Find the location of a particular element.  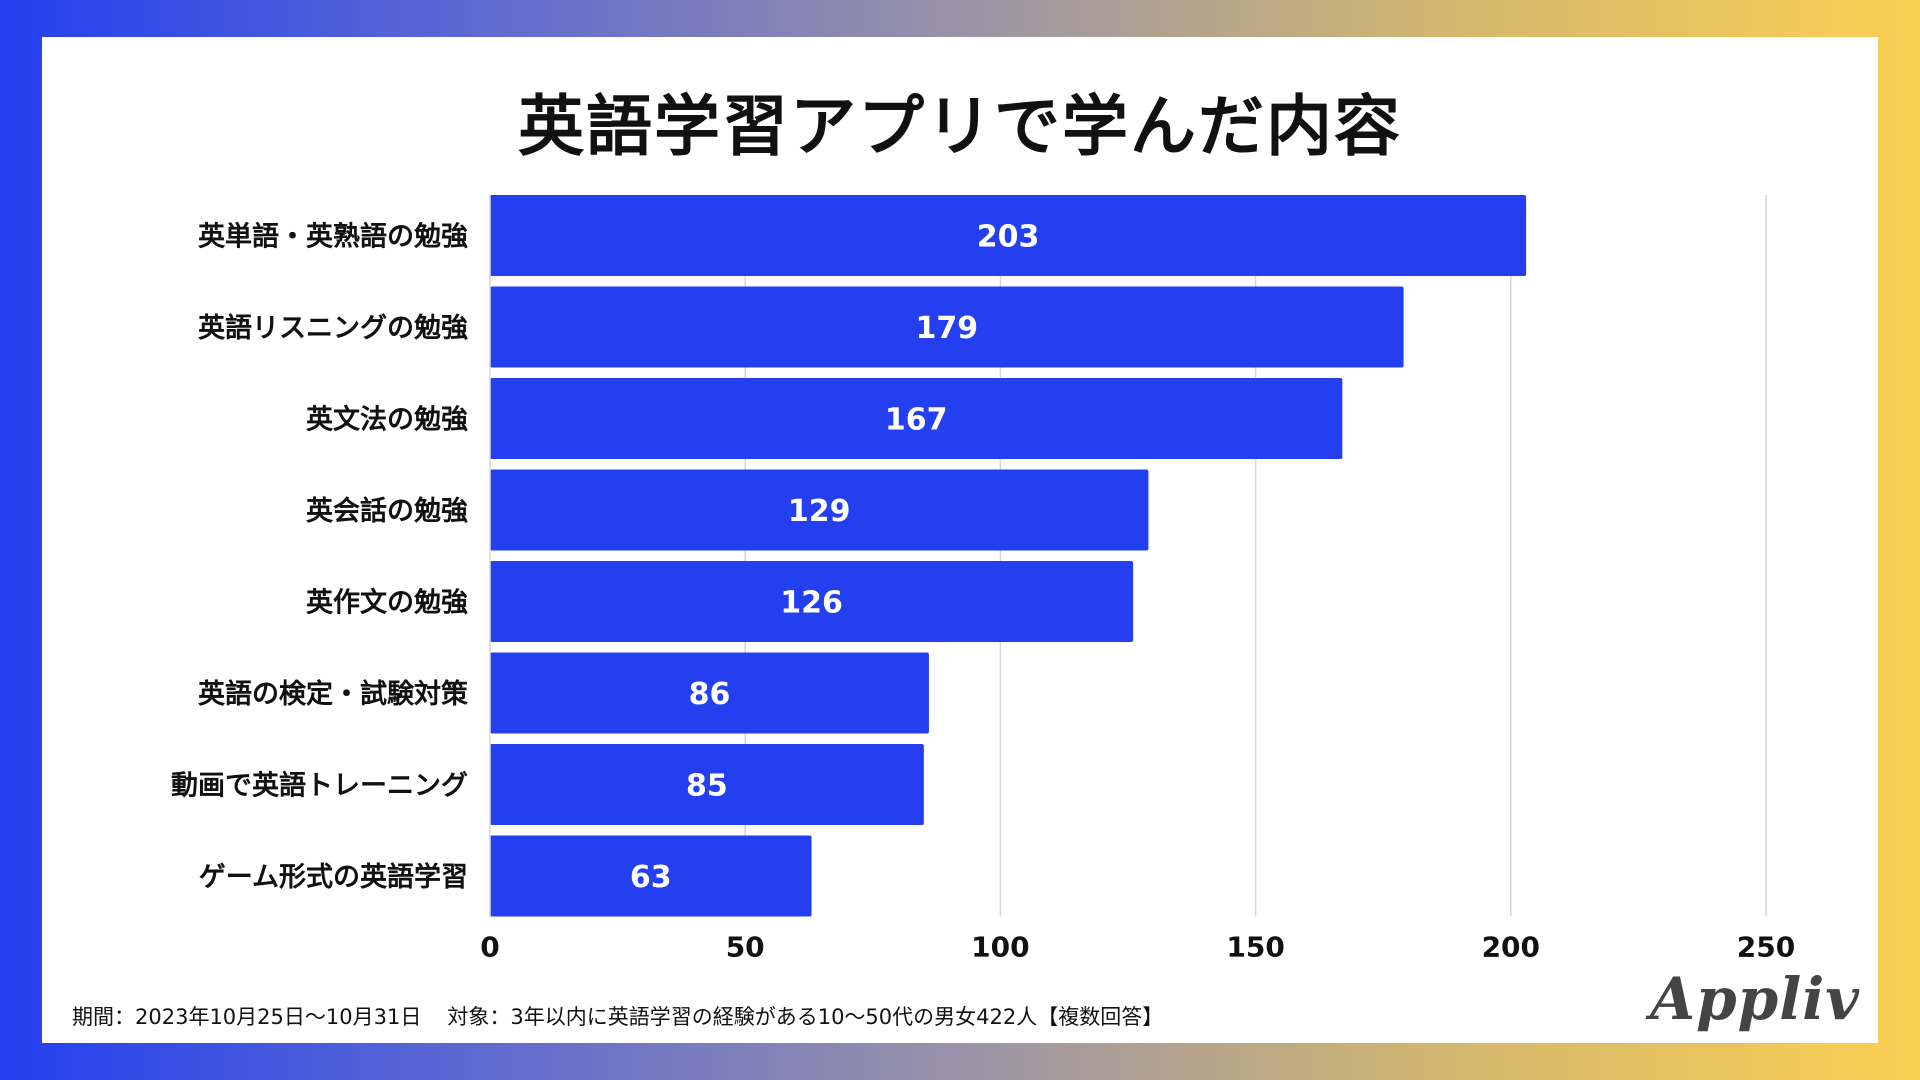

x-tick-label-150: 150 is located at coordinates (1255, 947).